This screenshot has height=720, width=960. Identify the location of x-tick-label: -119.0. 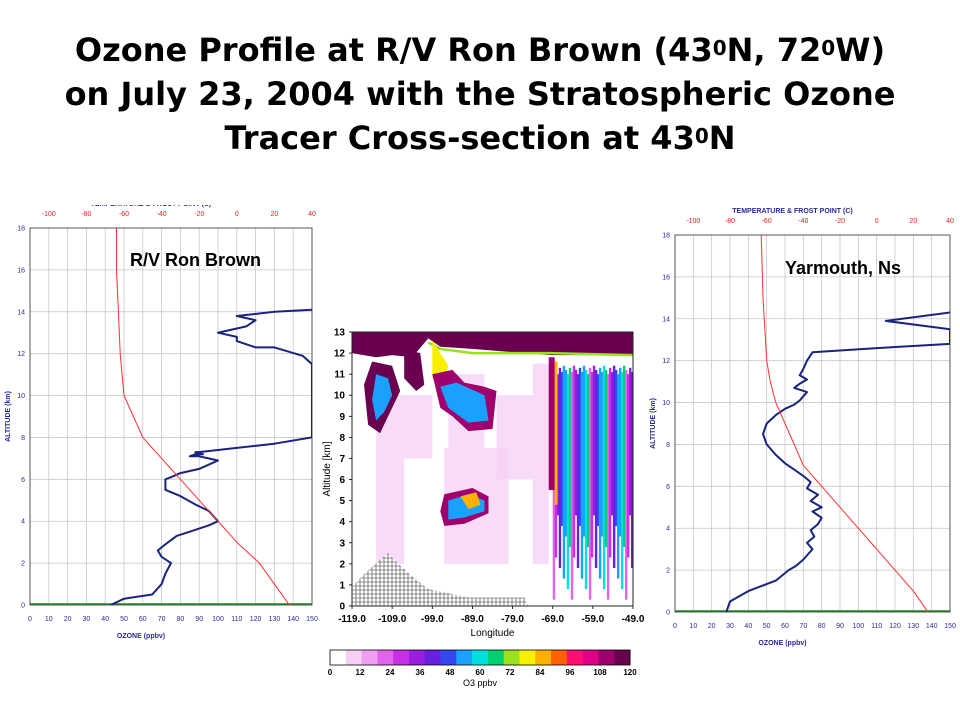
(352, 619).